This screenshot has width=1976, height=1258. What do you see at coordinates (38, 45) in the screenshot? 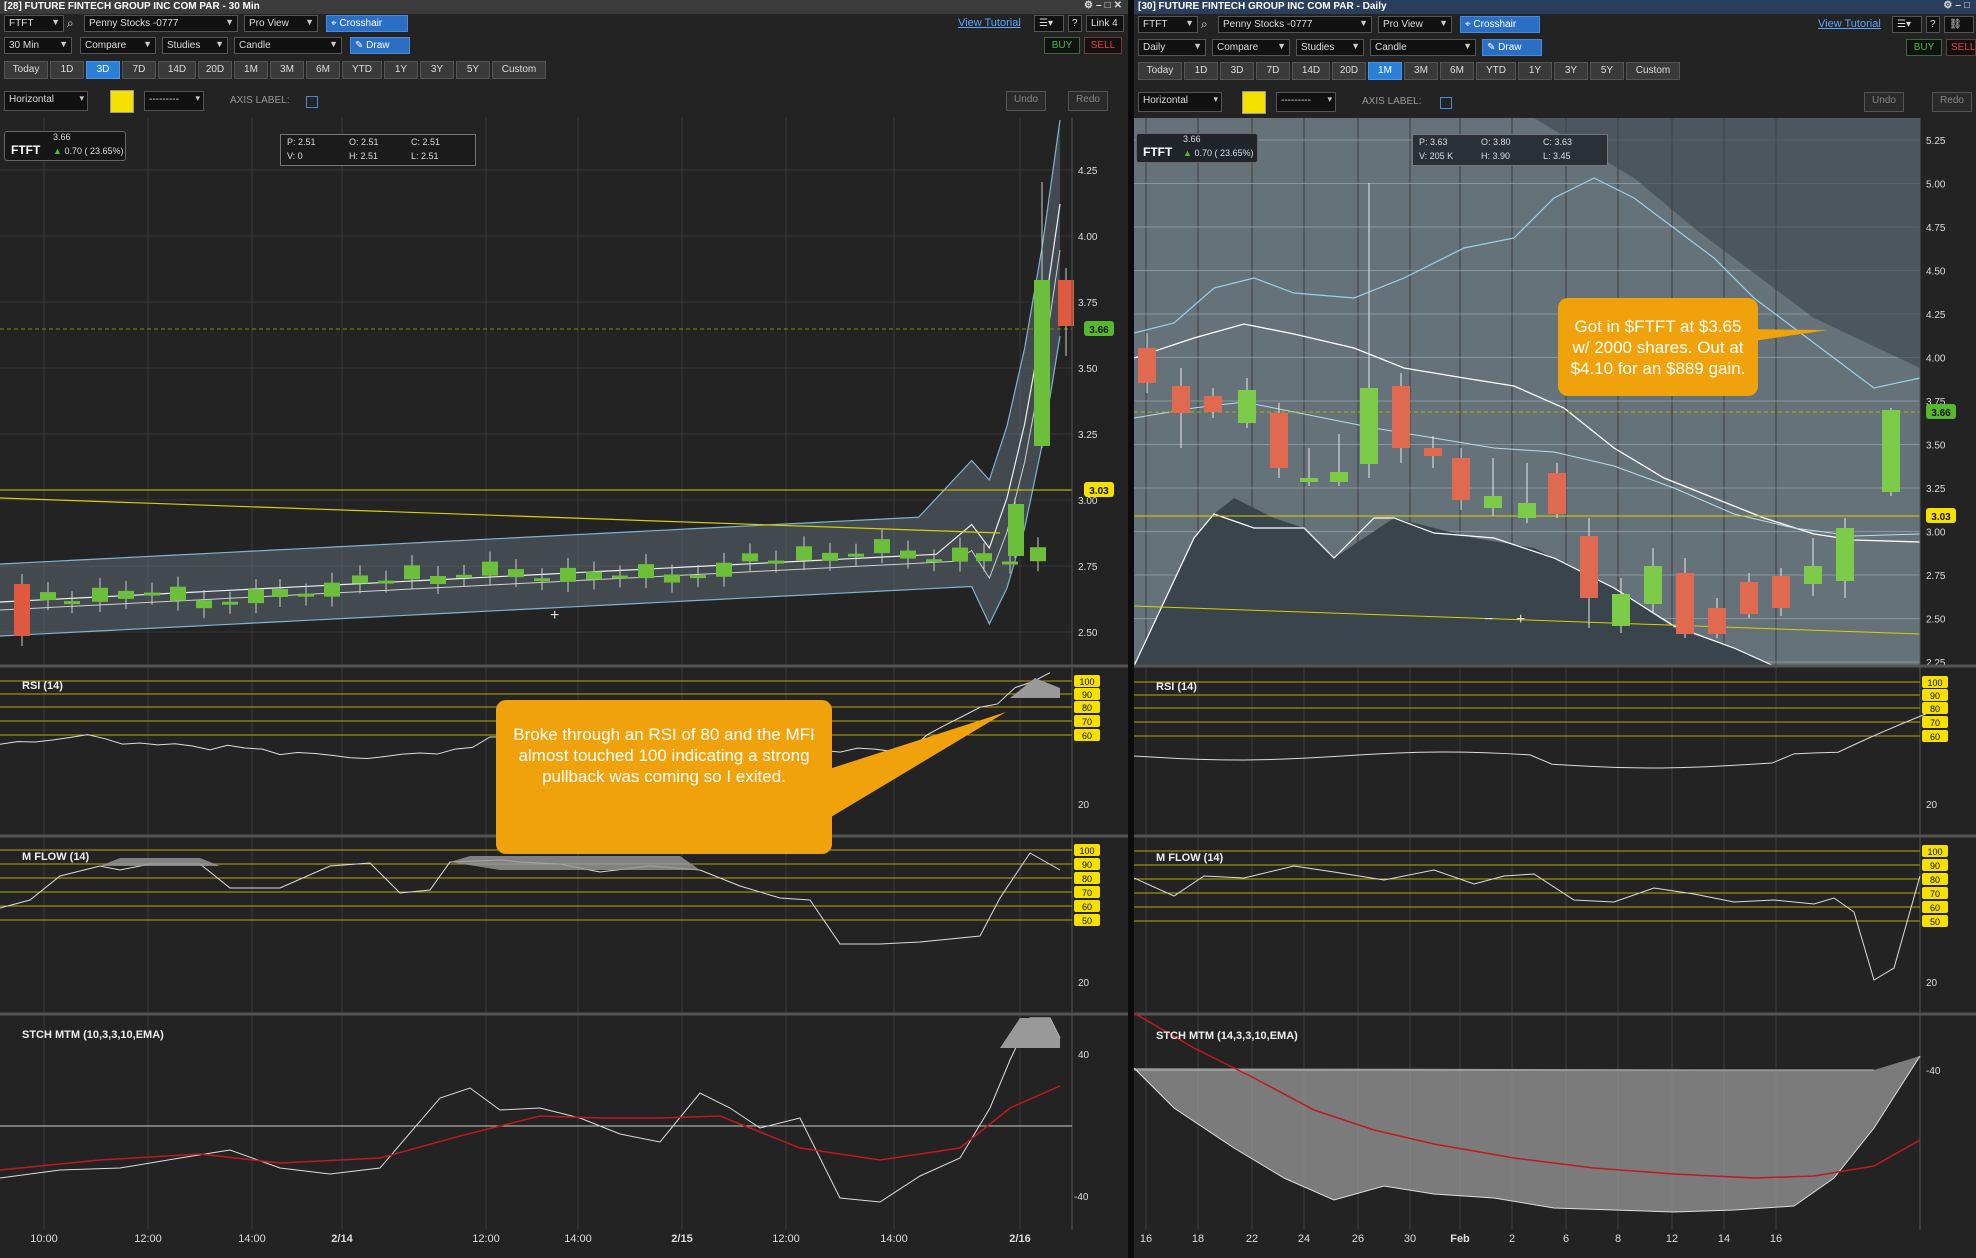
I see `interval-select: 30 Min ▼` at bounding box center [38, 45].